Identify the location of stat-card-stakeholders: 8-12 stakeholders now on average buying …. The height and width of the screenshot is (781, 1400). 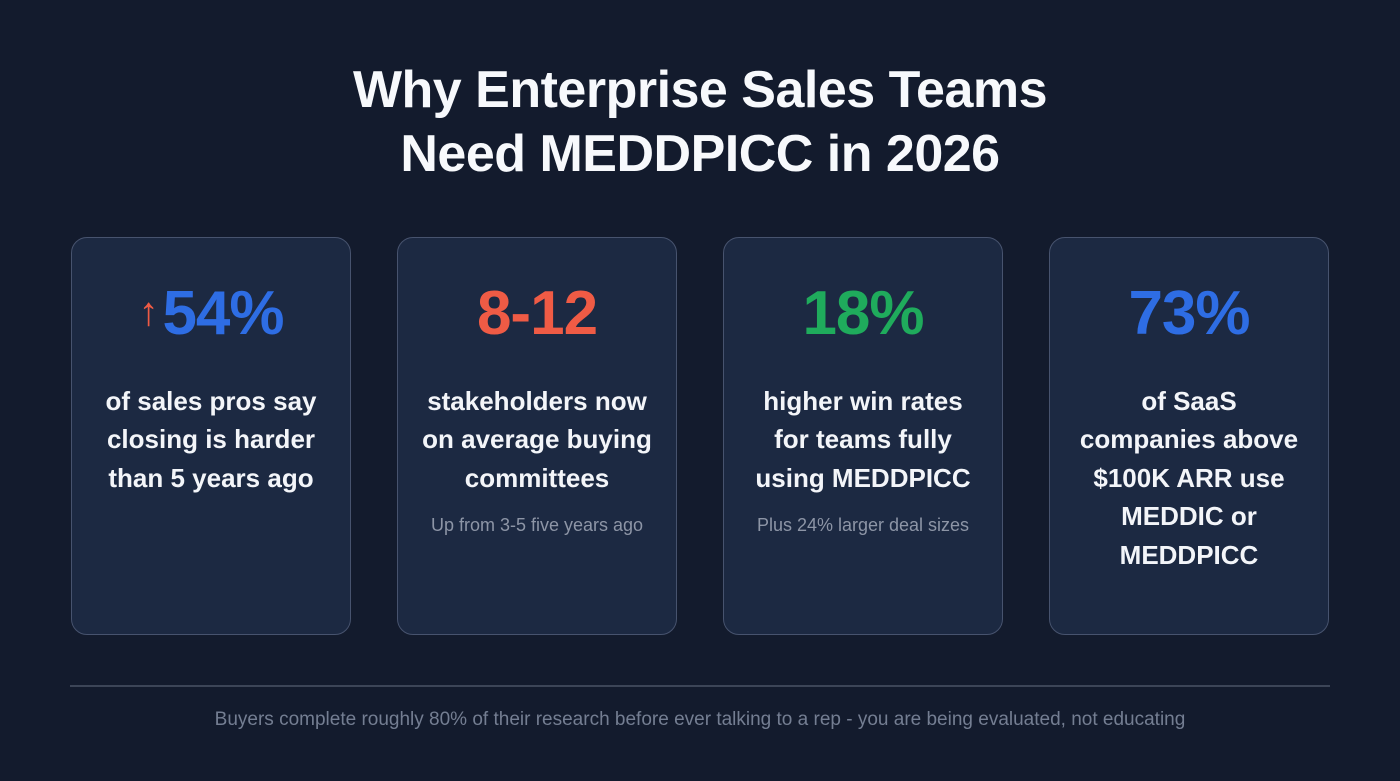
(537, 435).